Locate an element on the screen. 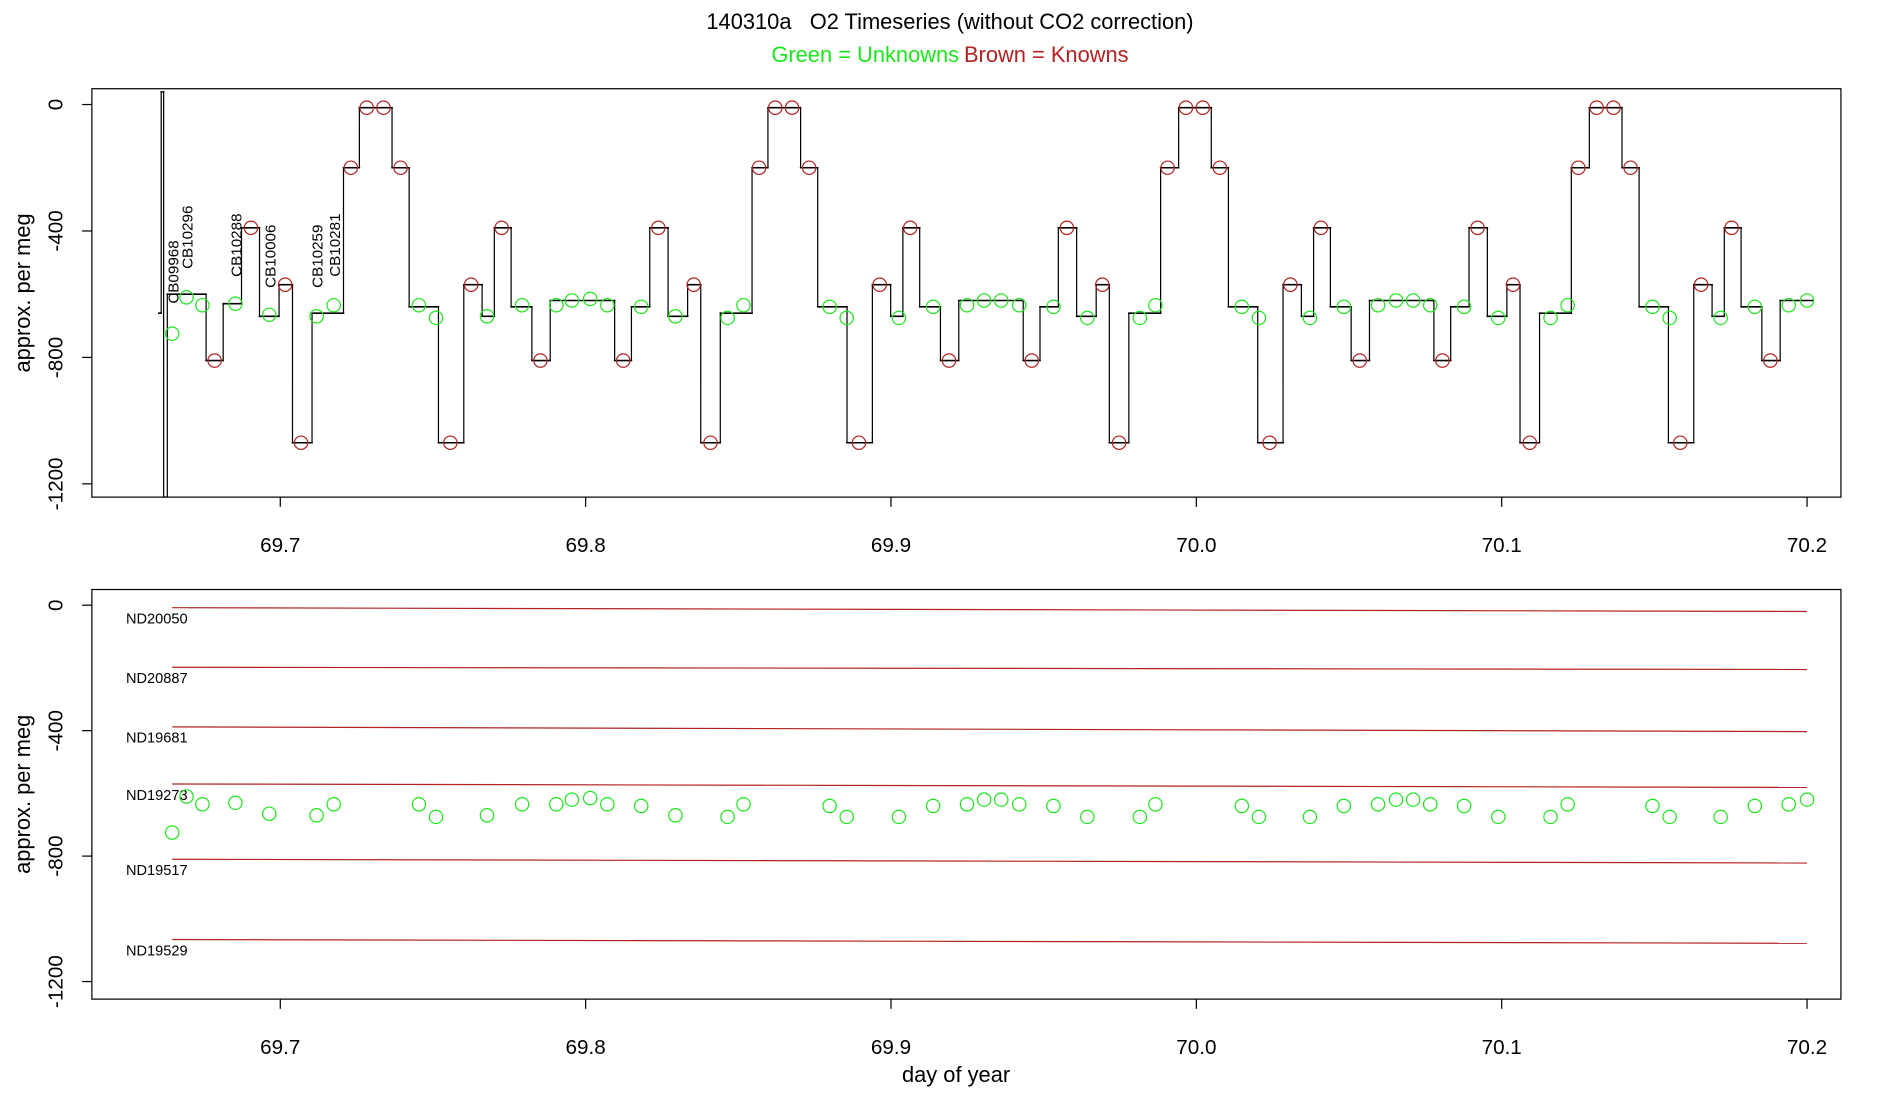 This screenshot has height=1100, width=1900. subtitle: Green = Unknowns Brown = Knowns is located at coordinates (949, 54).